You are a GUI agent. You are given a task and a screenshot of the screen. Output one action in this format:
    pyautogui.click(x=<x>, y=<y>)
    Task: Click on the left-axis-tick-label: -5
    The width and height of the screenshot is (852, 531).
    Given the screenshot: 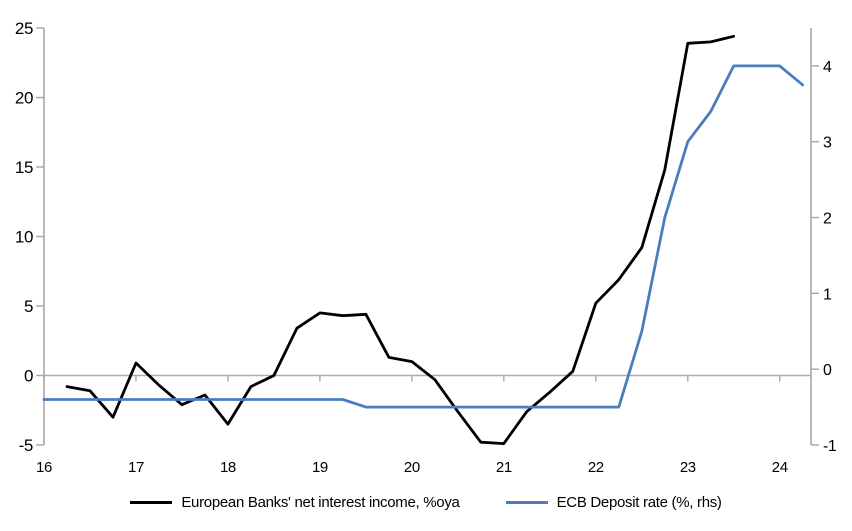 What is the action you would take?
    pyautogui.click(x=26, y=445)
    